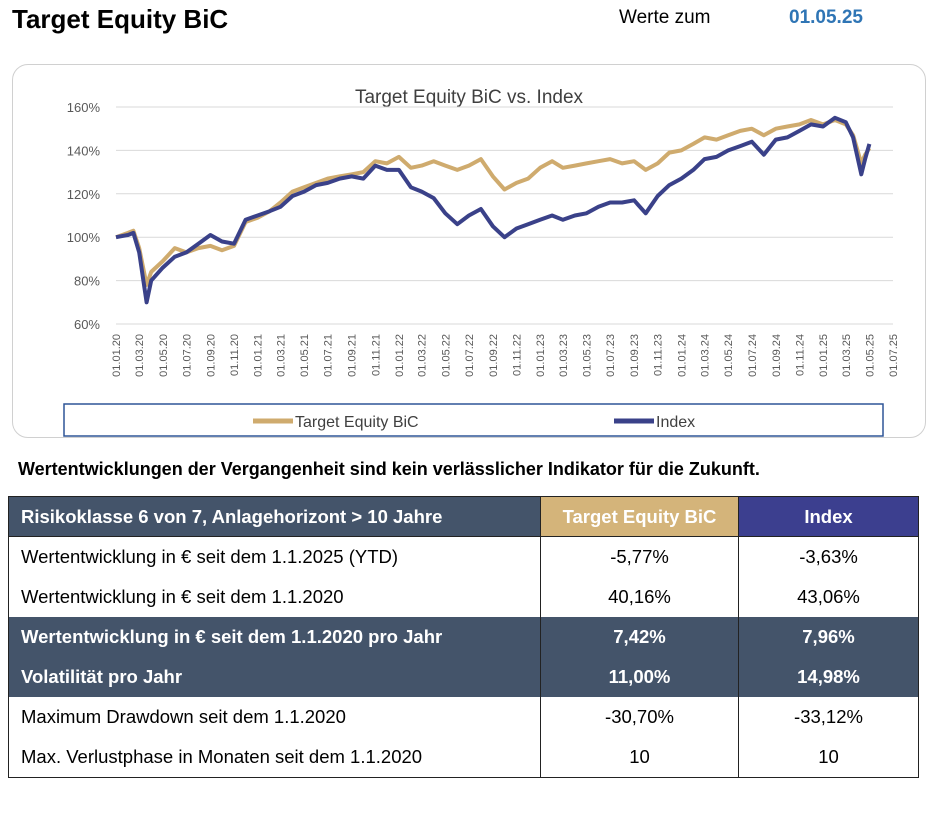 This screenshot has width=936, height=820. Describe the element at coordinates (828, 677) in the screenshot. I see `index-value: 14,98%` at that location.